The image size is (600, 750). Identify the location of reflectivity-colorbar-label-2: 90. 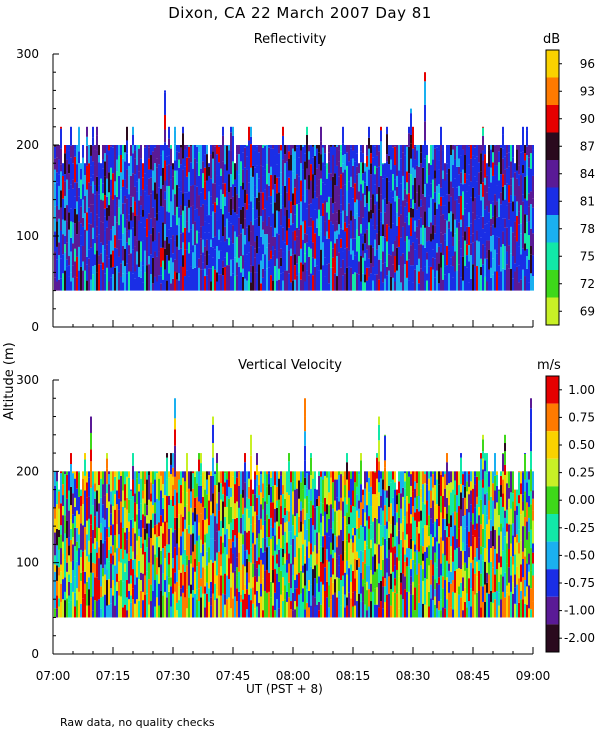
(587, 119).